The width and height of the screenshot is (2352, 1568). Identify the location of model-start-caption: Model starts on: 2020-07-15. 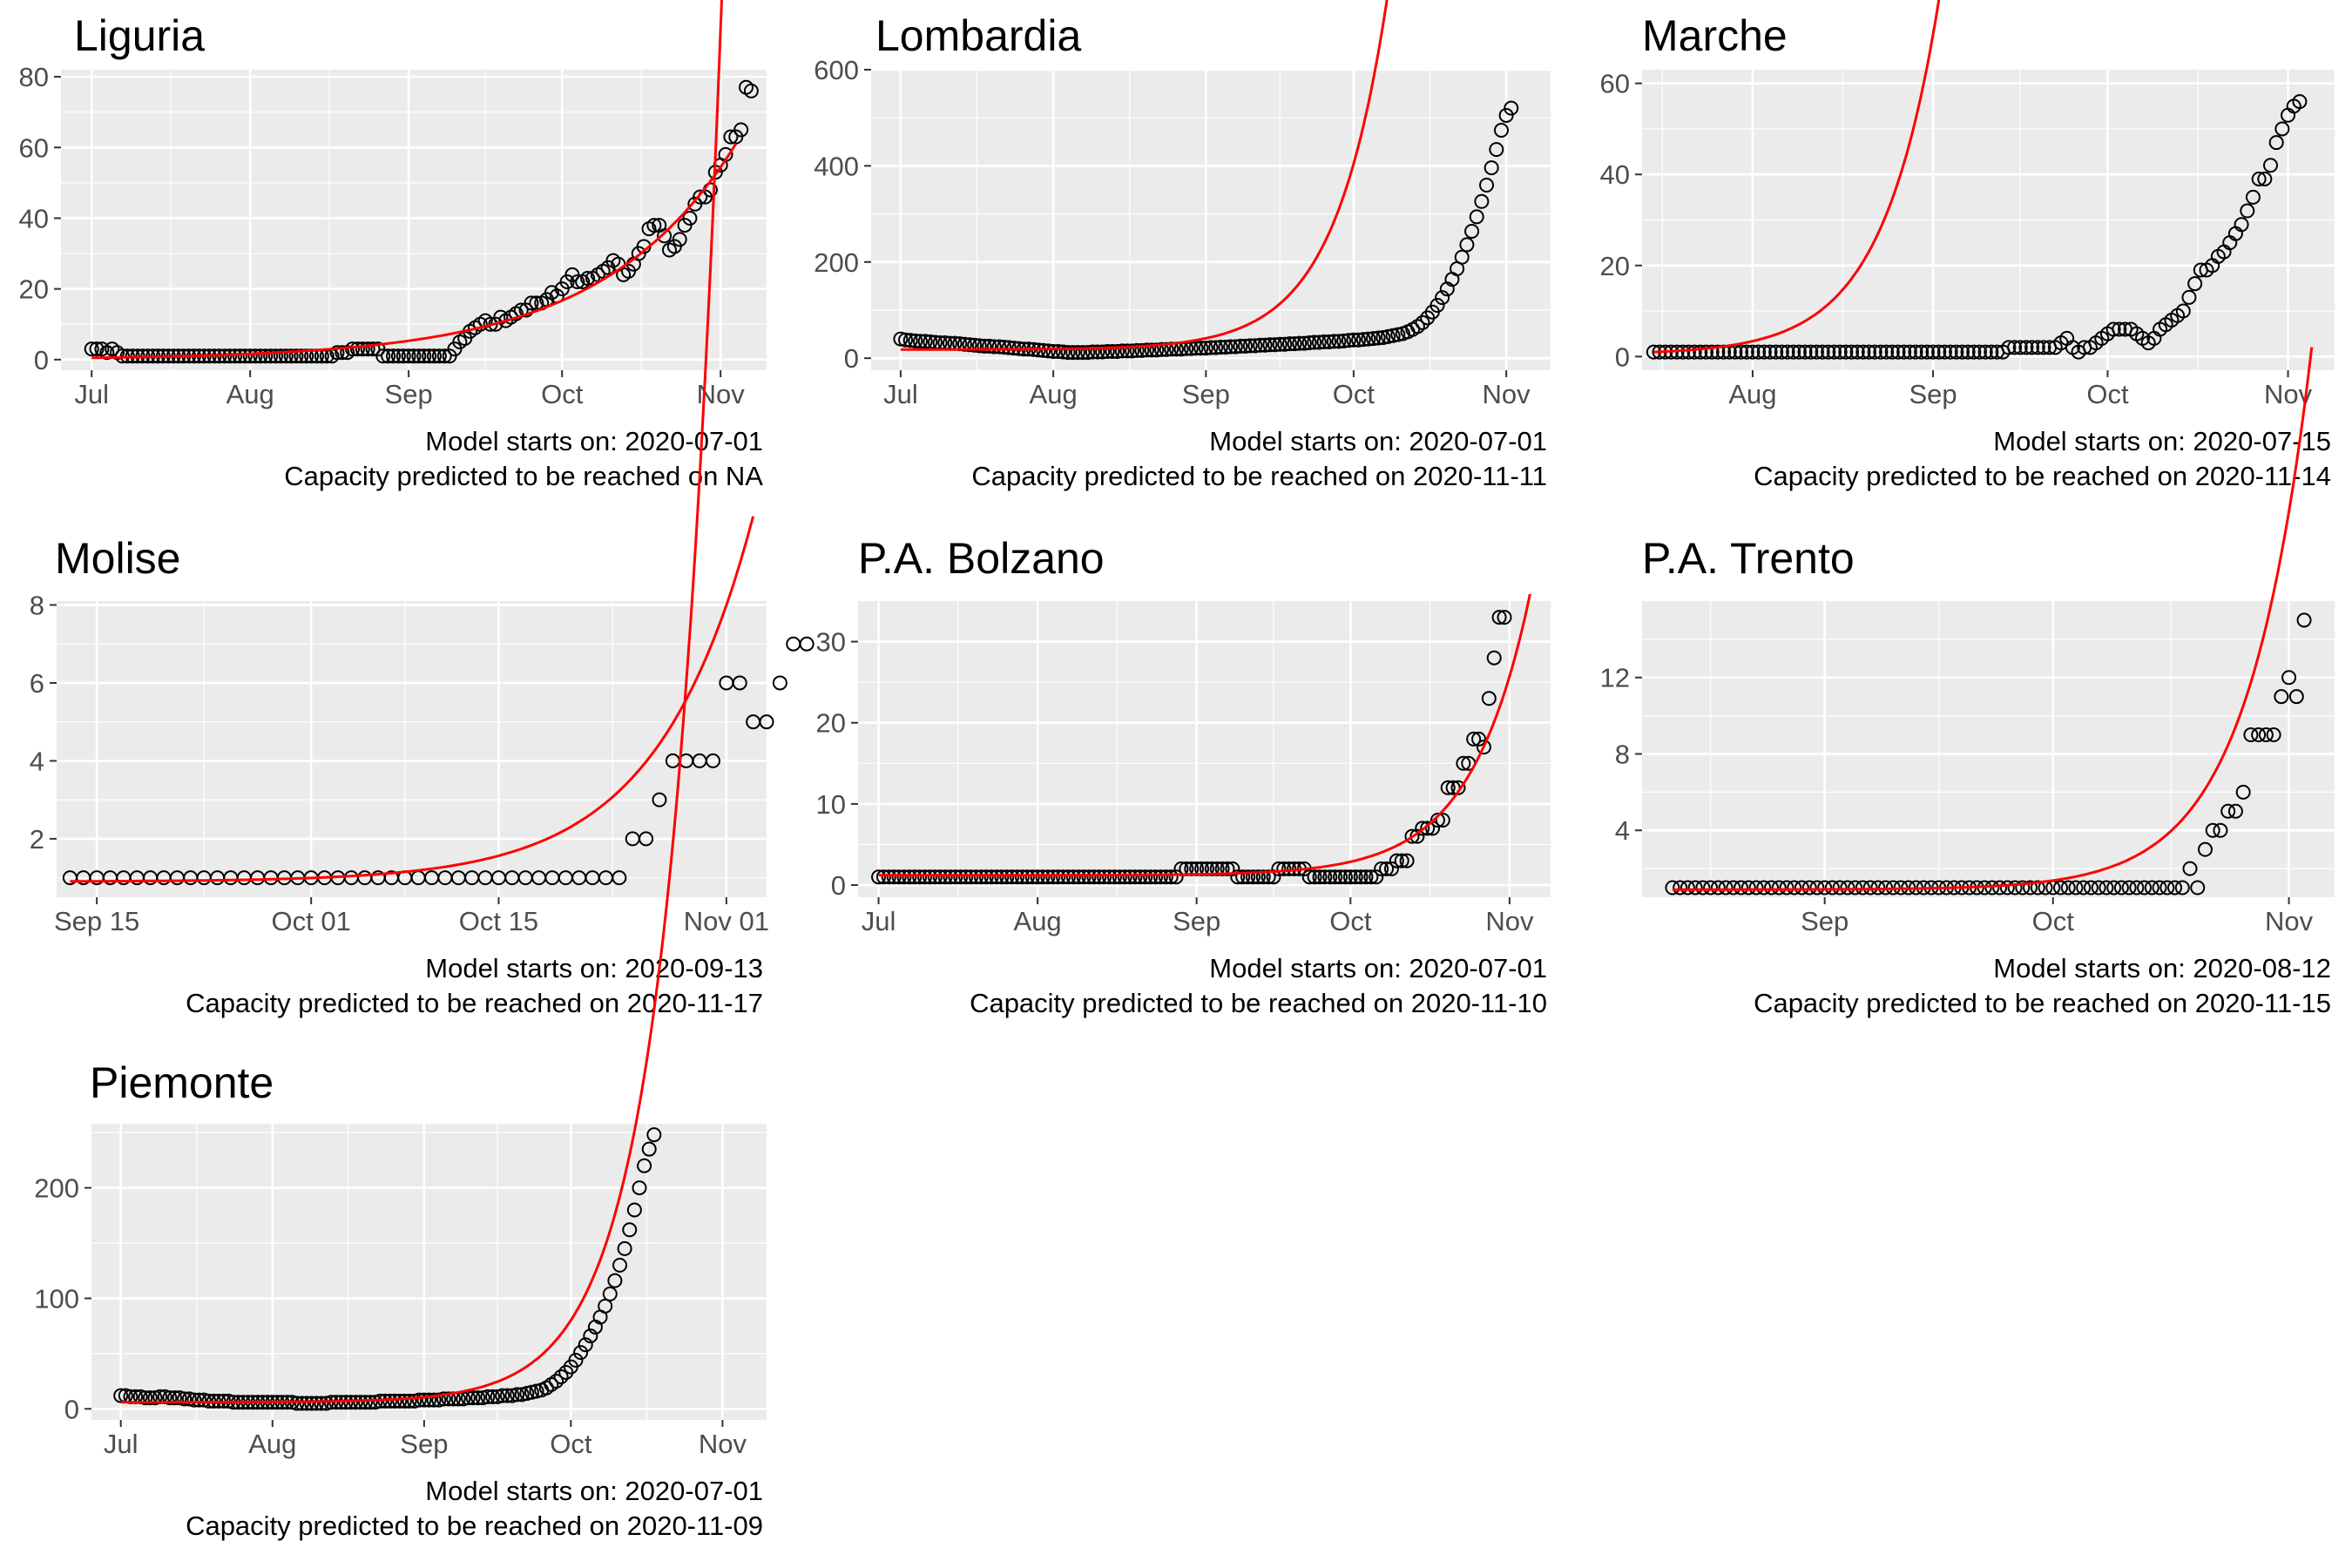
(2162, 441).